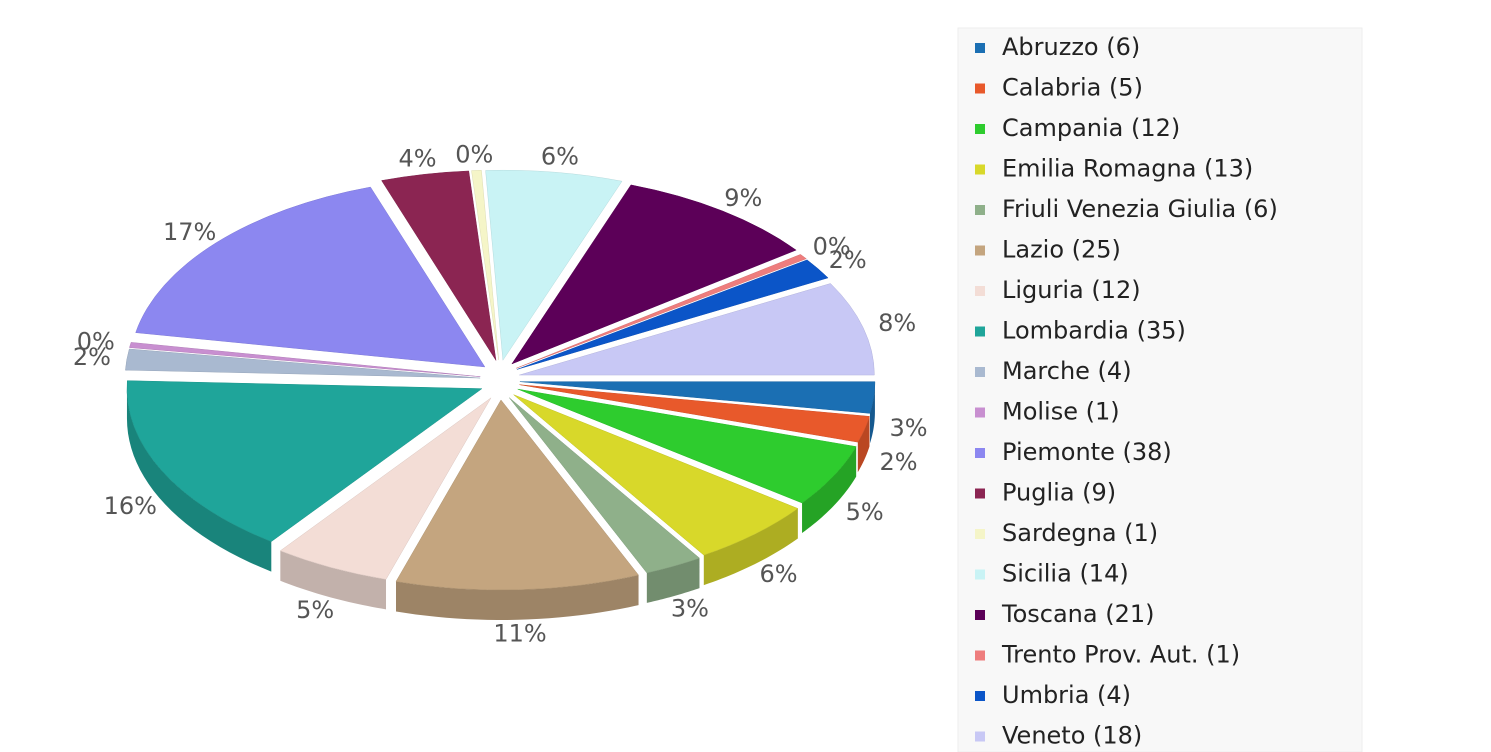  I want to click on legend-label: Toscana (21), so click(1077, 614).